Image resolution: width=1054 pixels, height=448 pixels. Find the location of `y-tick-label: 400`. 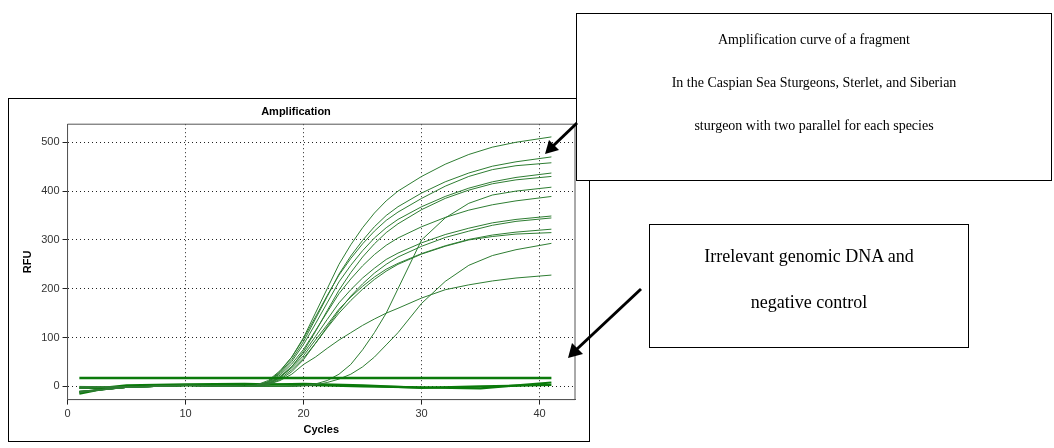

y-tick-label: 400 is located at coordinates (50, 190).